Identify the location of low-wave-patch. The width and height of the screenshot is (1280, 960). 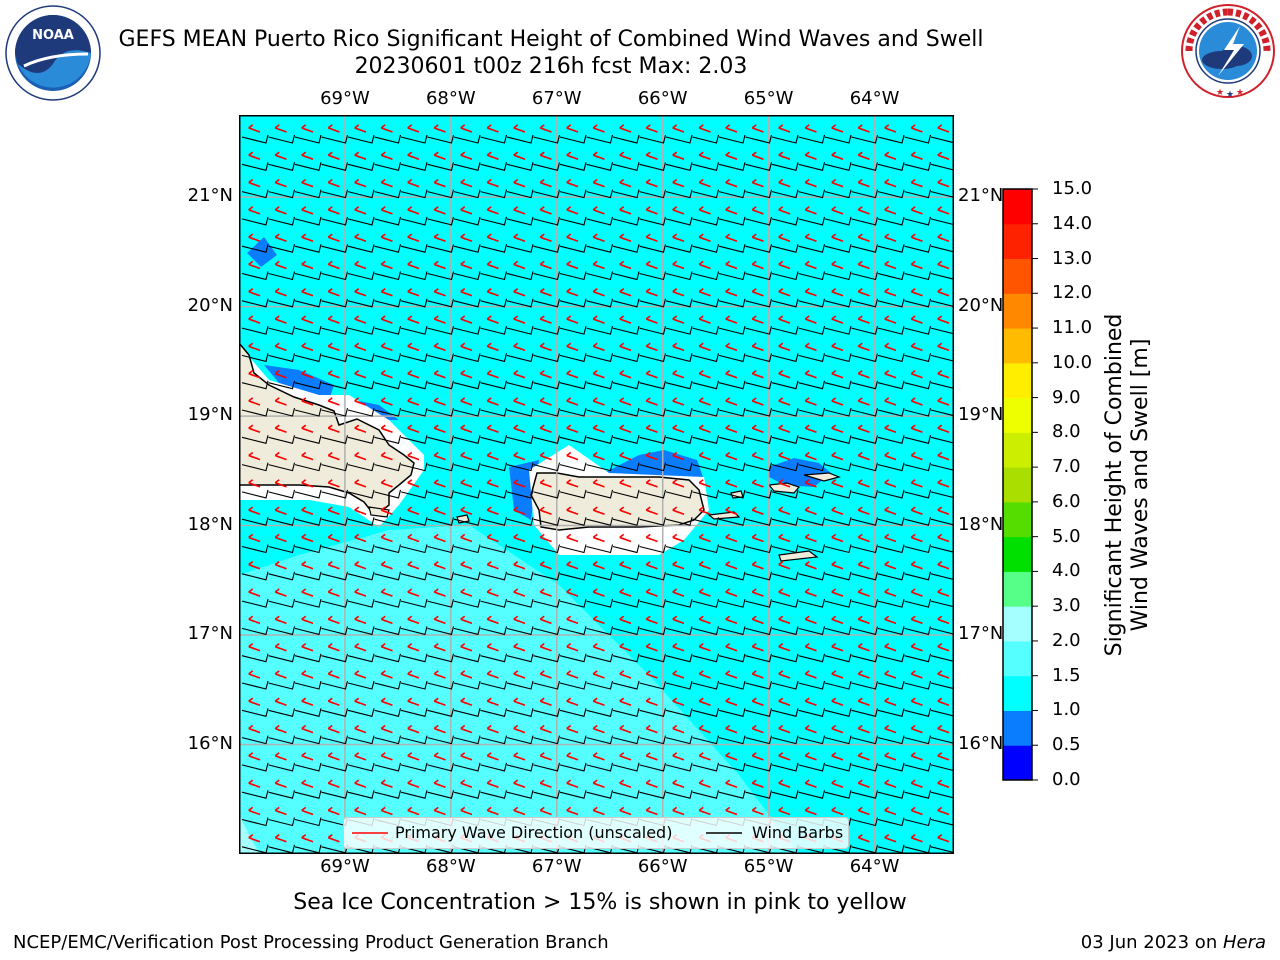
(299, 382).